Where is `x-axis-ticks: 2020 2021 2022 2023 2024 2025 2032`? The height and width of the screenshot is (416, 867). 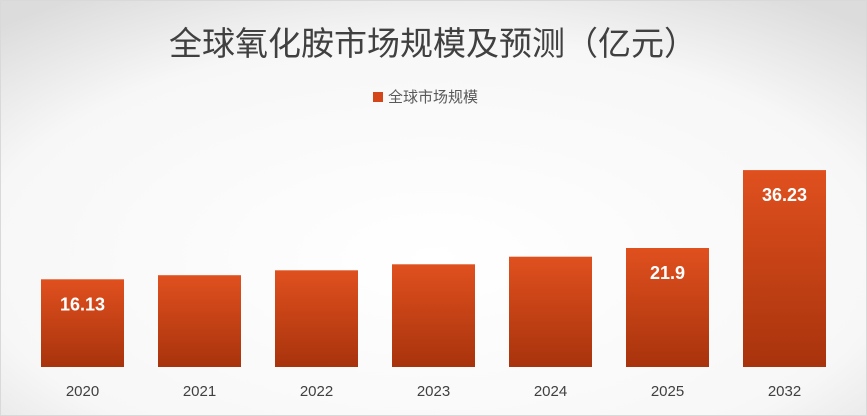
x-axis-ticks: 2020 2021 2022 2023 2024 2025 2032 is located at coordinates (433, 391).